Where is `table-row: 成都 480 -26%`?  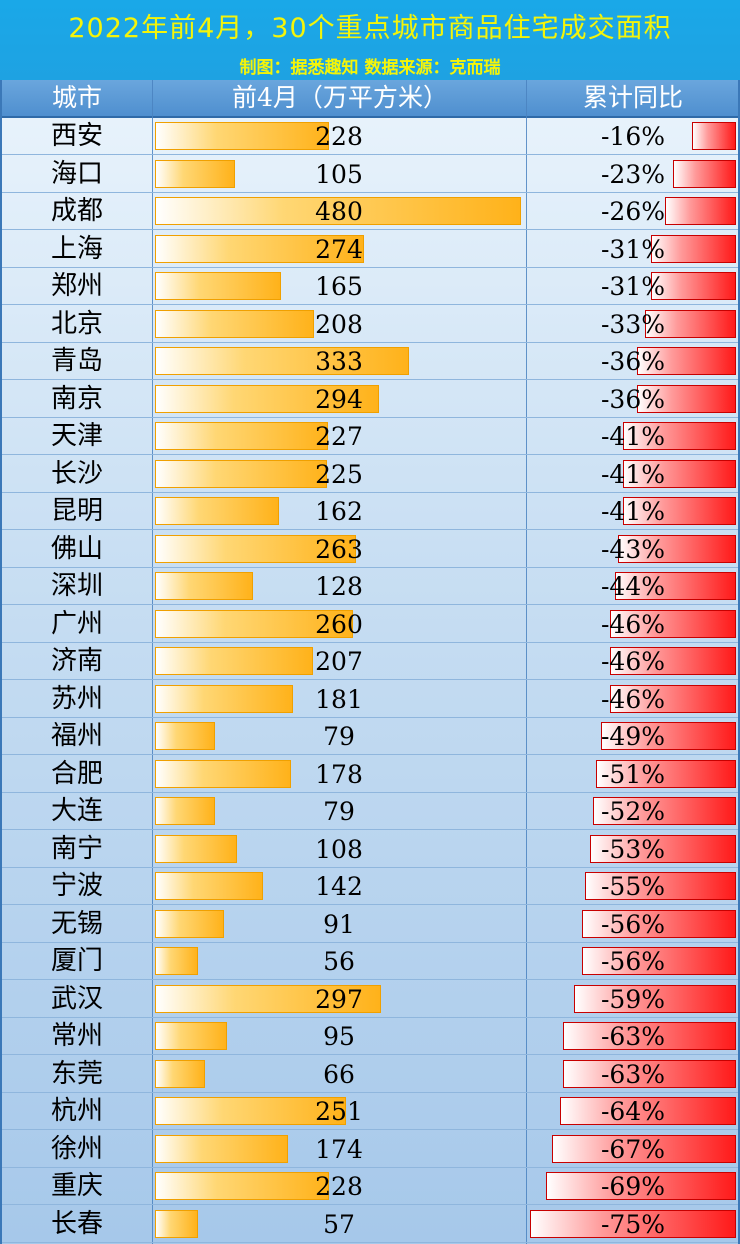
table-row: 成都 480 -26% is located at coordinates (370, 211).